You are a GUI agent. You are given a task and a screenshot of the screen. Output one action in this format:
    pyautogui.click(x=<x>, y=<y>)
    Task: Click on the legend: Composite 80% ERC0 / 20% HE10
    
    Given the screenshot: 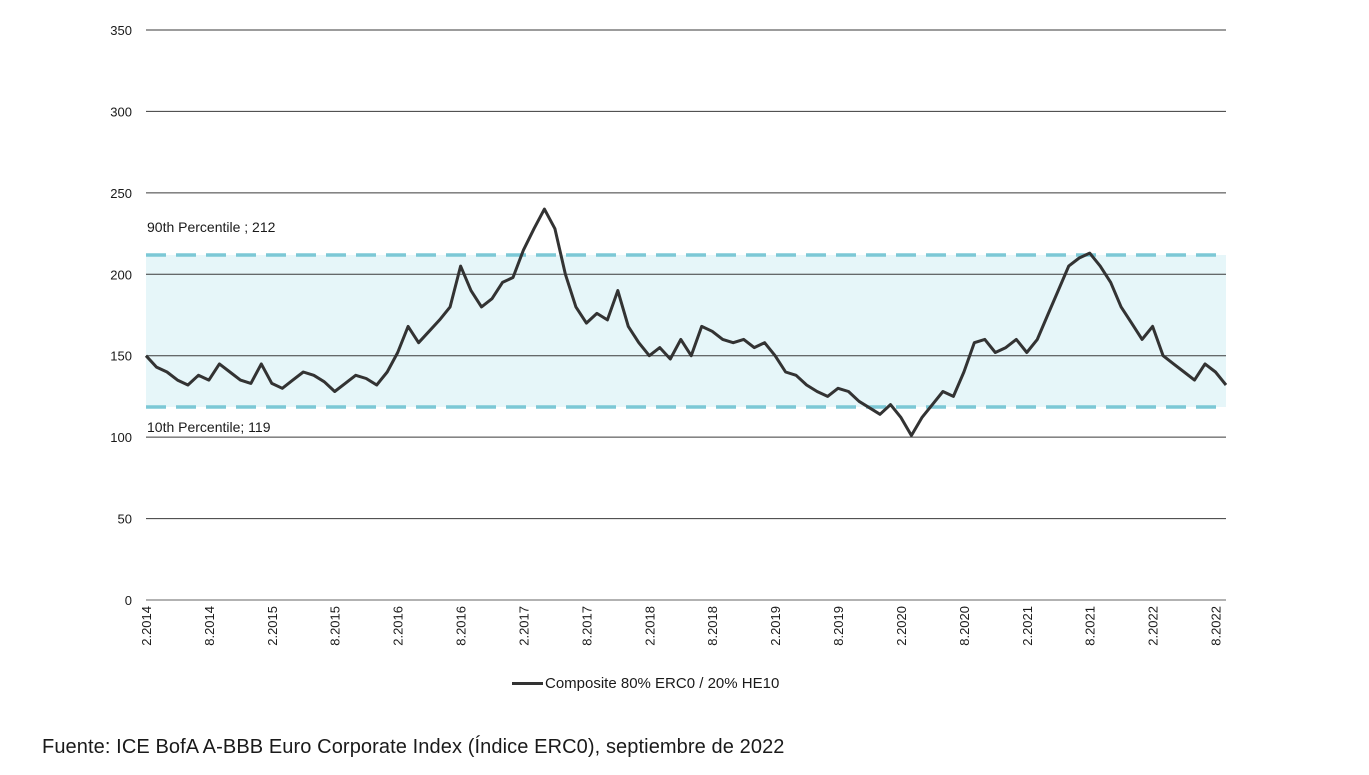 What is the action you would take?
    pyautogui.click(x=645, y=683)
    